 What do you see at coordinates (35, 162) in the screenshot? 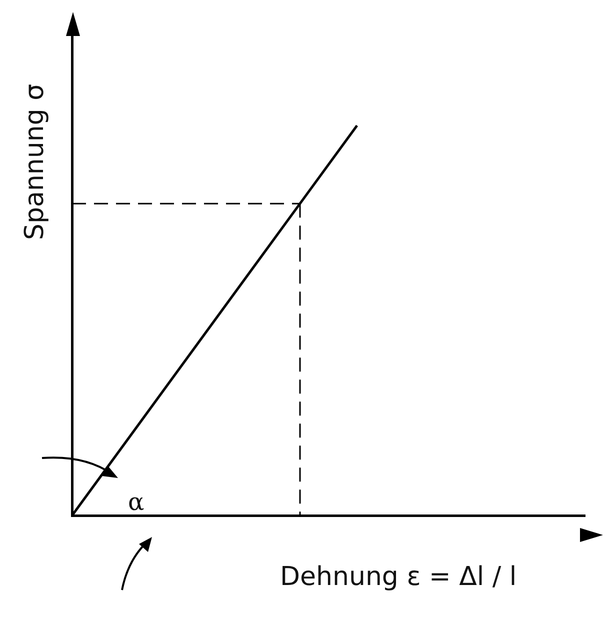
I see `y-axis-title: Spannung σ` at bounding box center [35, 162].